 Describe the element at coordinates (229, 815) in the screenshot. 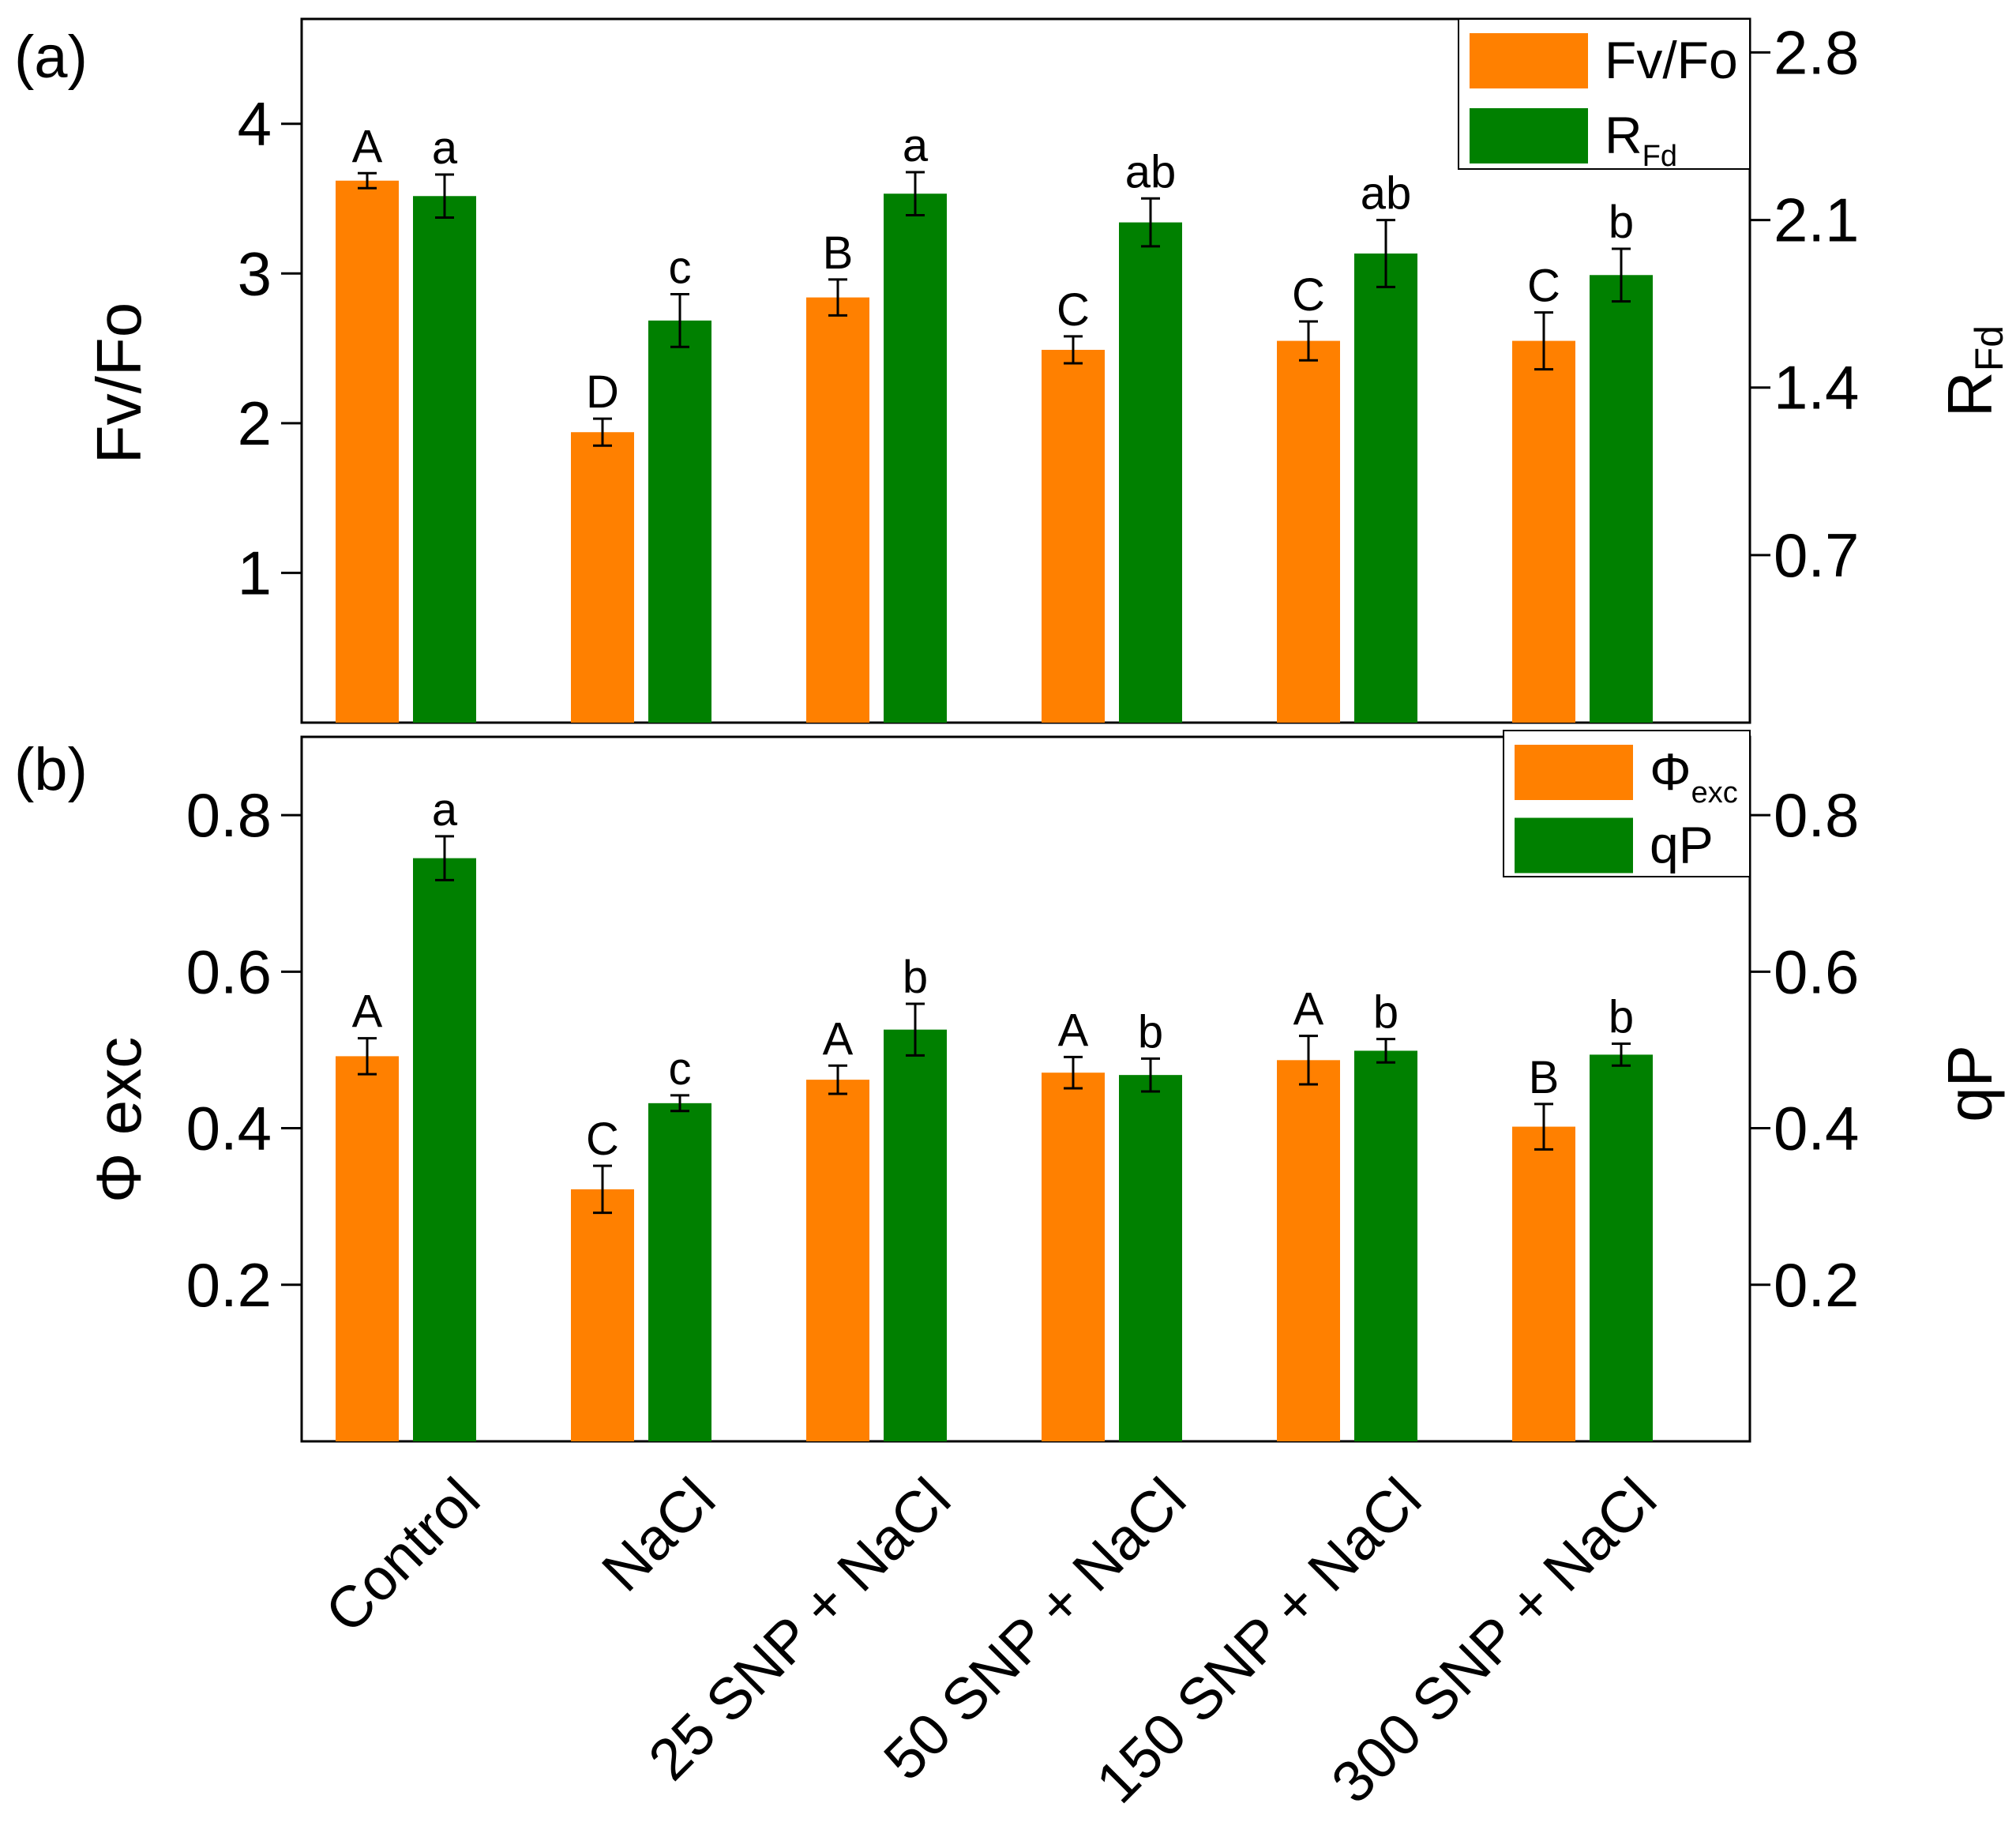

I see `left-axis-tick-label: 0.8` at that location.